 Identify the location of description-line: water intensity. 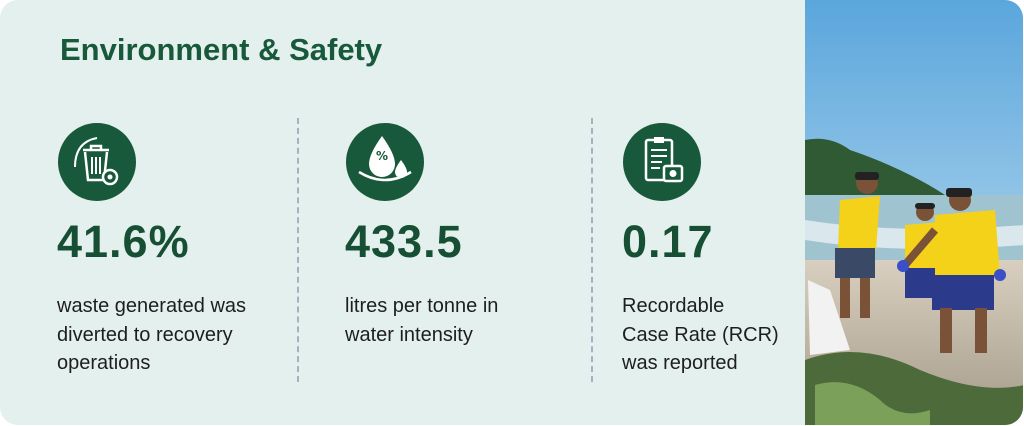
(409, 334).